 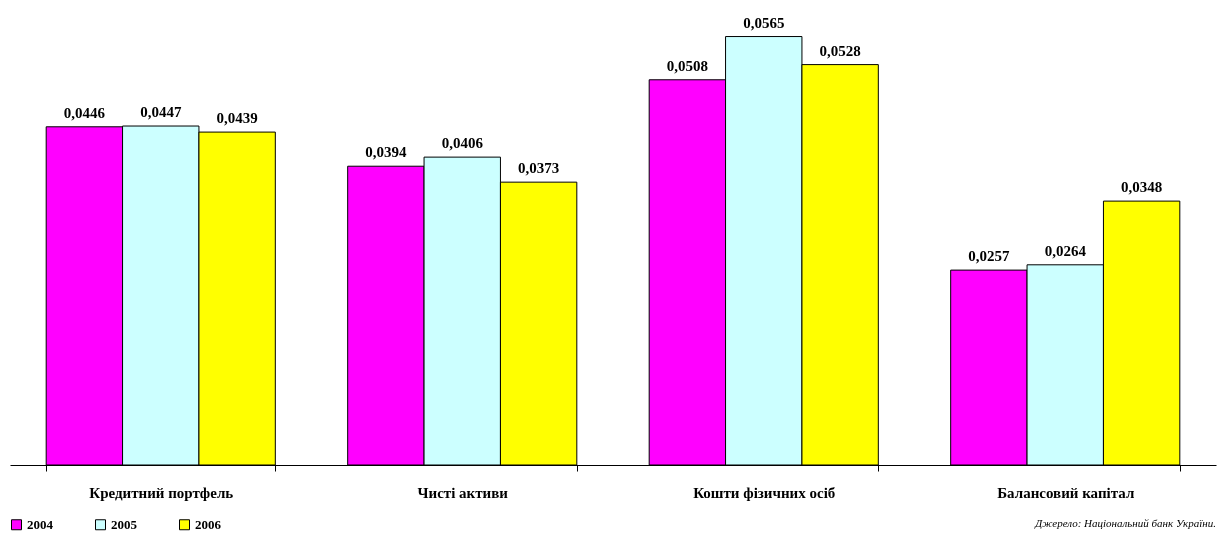 I want to click on data-label: 0,0406, so click(x=462, y=143).